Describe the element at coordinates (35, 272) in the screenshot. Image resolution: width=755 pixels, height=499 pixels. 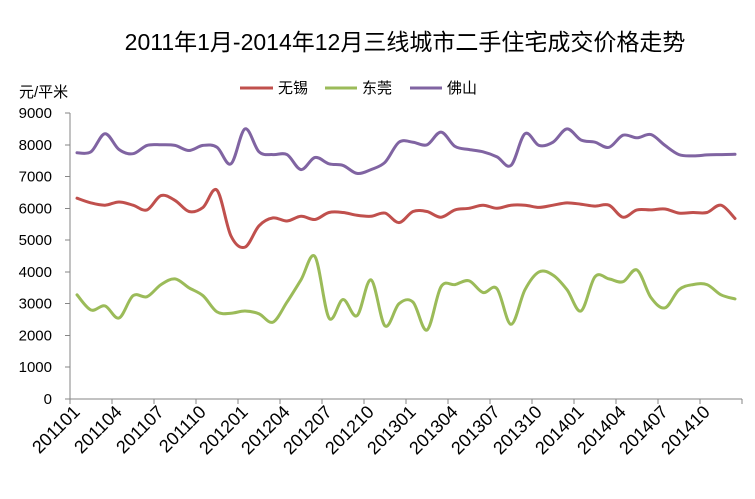
I see `y-tick-label: 4000` at that location.